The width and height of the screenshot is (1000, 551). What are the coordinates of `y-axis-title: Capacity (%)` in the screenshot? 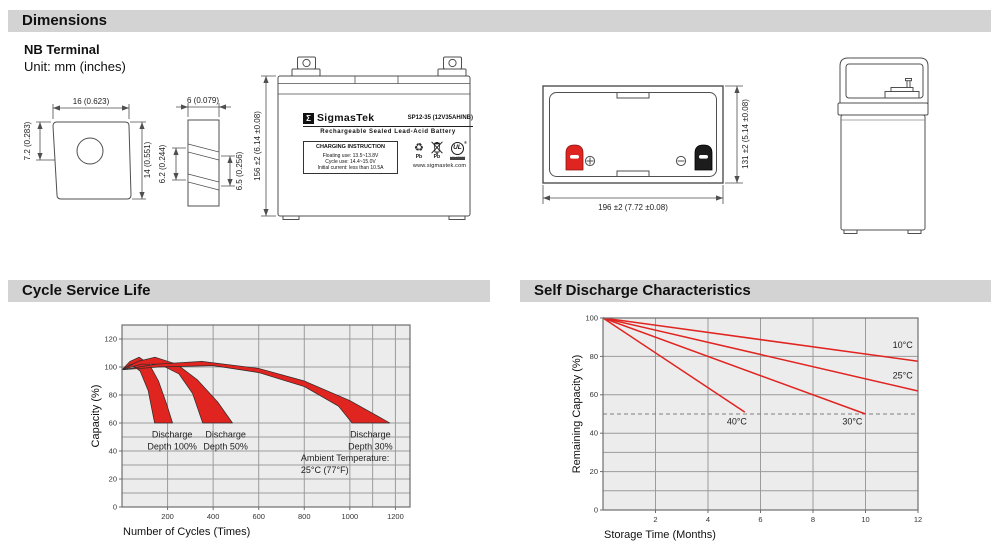 It's located at (96, 416).